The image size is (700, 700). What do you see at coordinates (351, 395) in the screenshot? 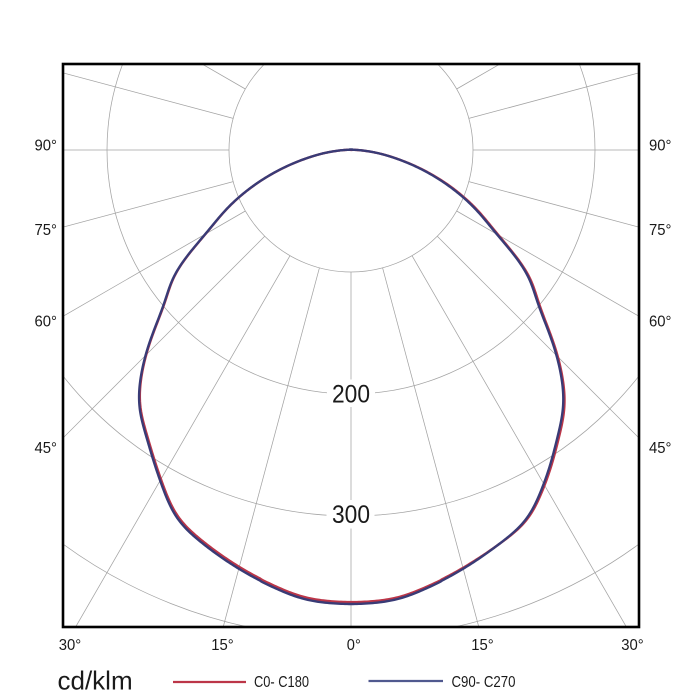
I see `svg-text: 200` at bounding box center [351, 395].